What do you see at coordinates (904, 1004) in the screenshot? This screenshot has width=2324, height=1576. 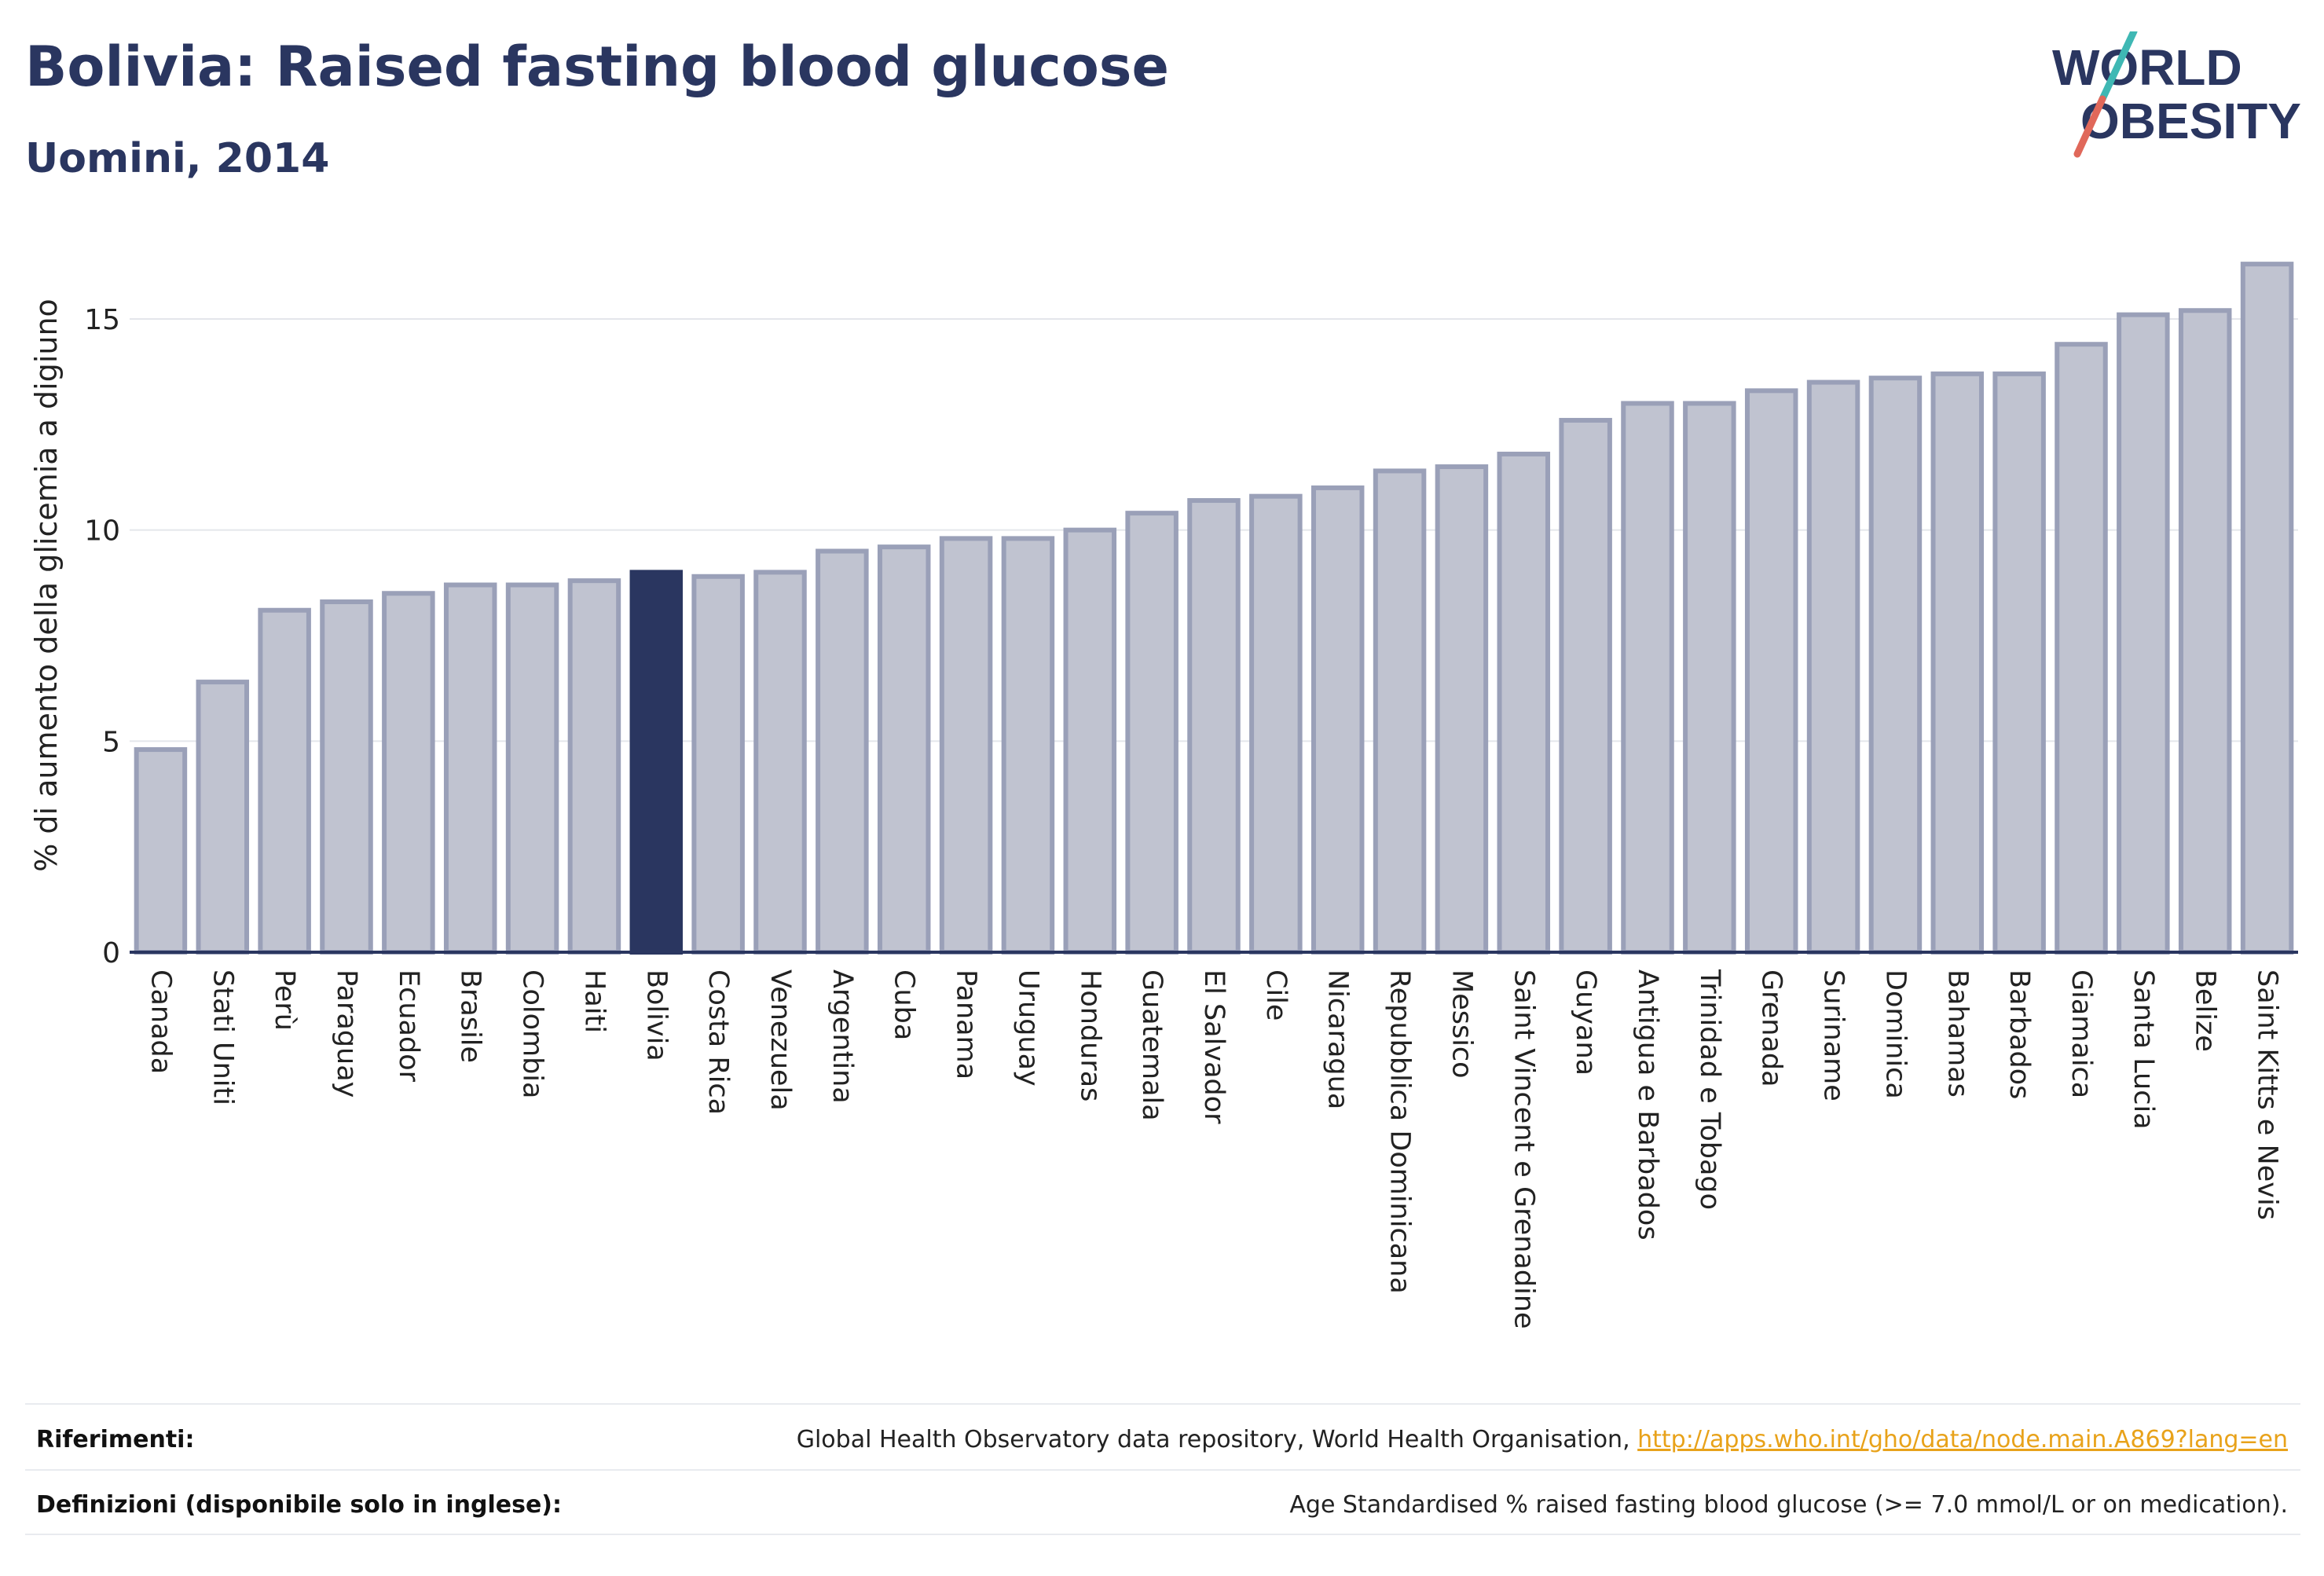 I see `x-tick-label: Cuba` at bounding box center [904, 1004].